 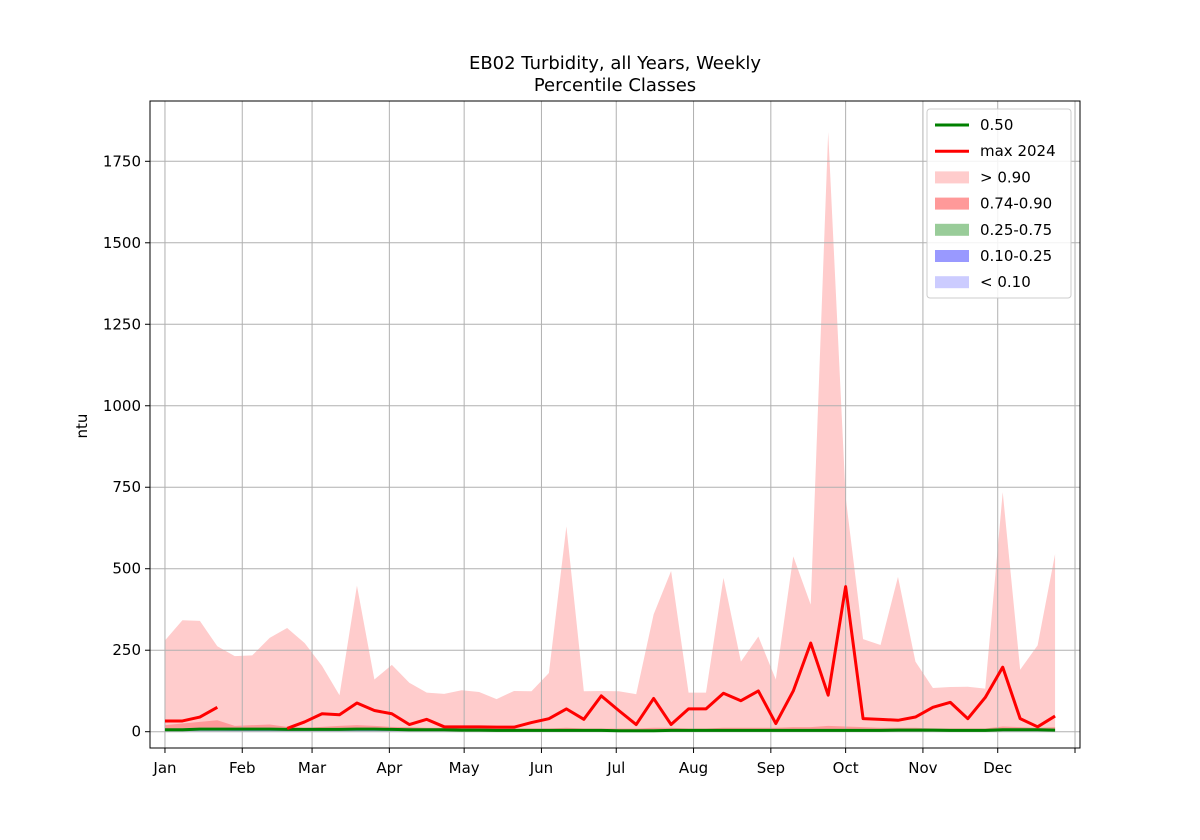 I want to click on x-tick-label-7: Aug, so click(x=693, y=768).